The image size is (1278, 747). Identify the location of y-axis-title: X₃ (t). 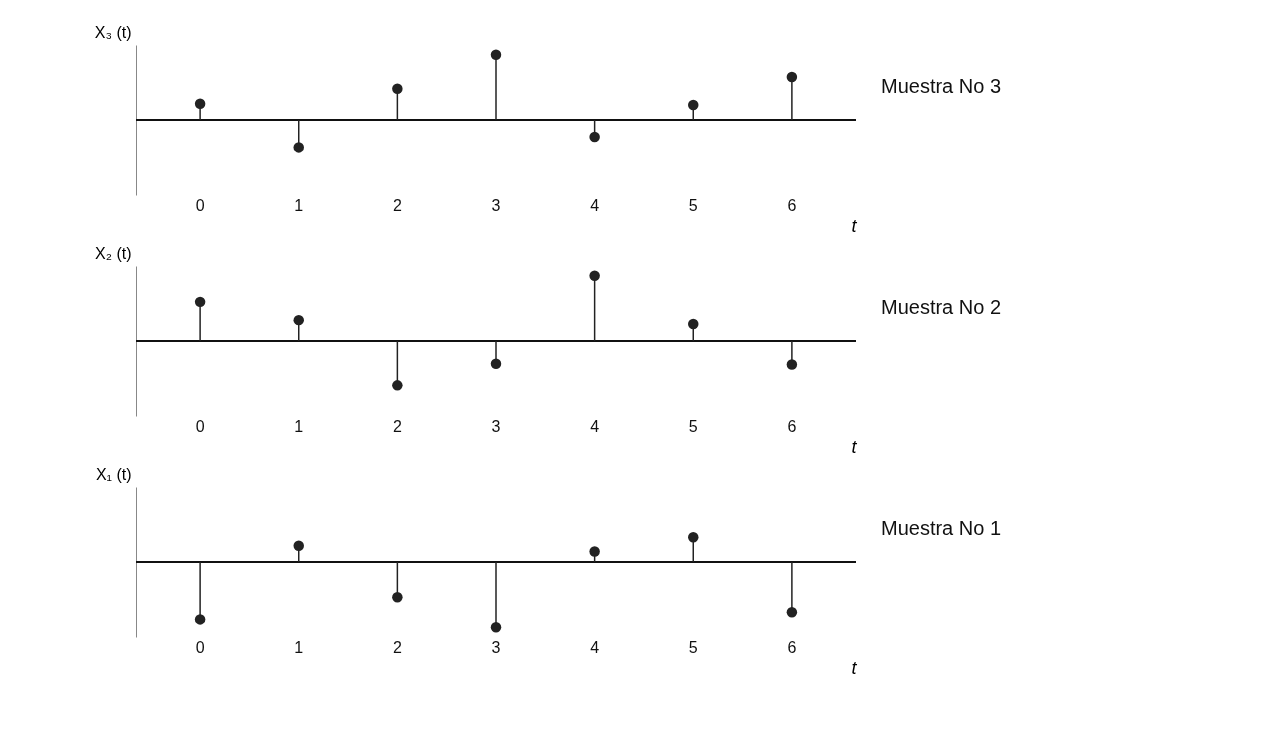
(113, 32).